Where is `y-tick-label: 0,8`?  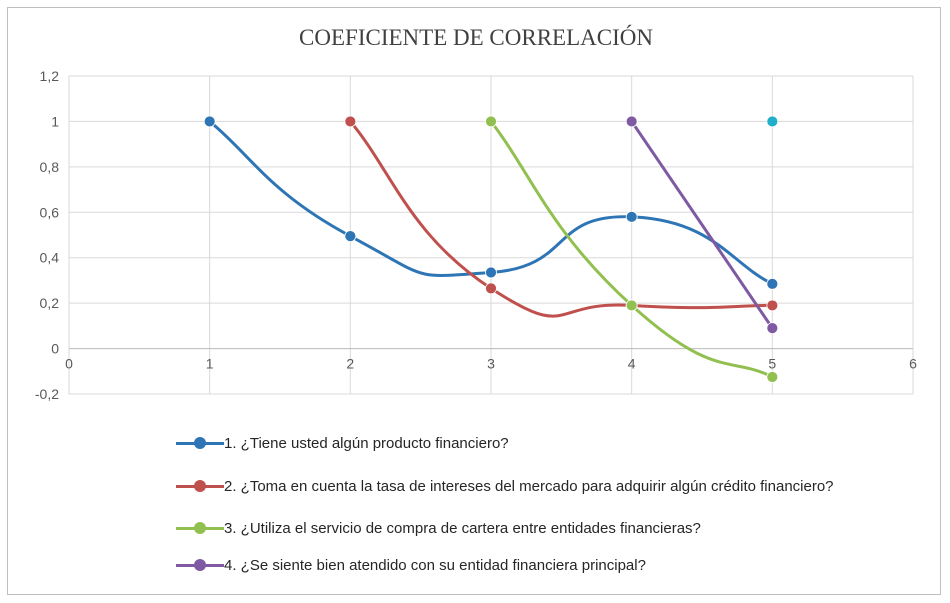 y-tick-label: 0,8 is located at coordinates (50, 167).